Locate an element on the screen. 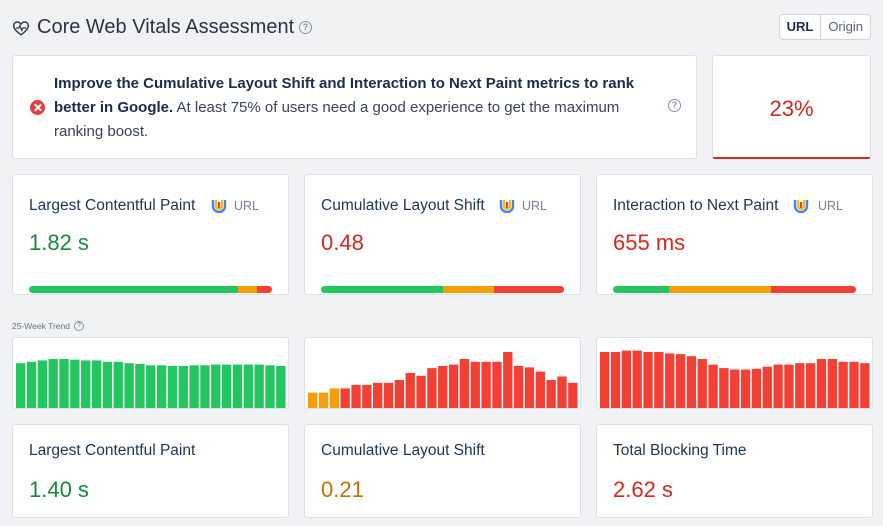 The height and width of the screenshot is (526, 883). url-origin-toggle: URL Origin is located at coordinates (824, 27).